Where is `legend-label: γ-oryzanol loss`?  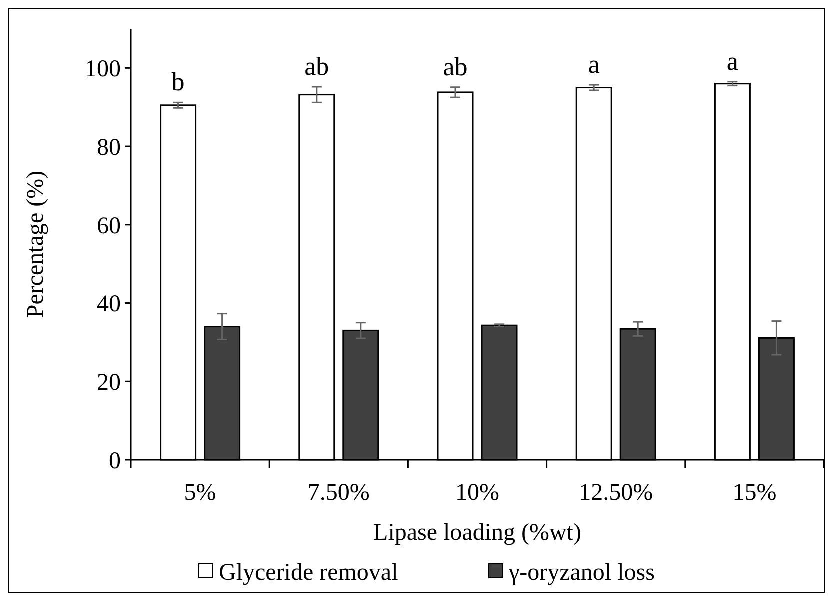
legend-label: γ-oryzanol loss is located at coordinates (581, 573).